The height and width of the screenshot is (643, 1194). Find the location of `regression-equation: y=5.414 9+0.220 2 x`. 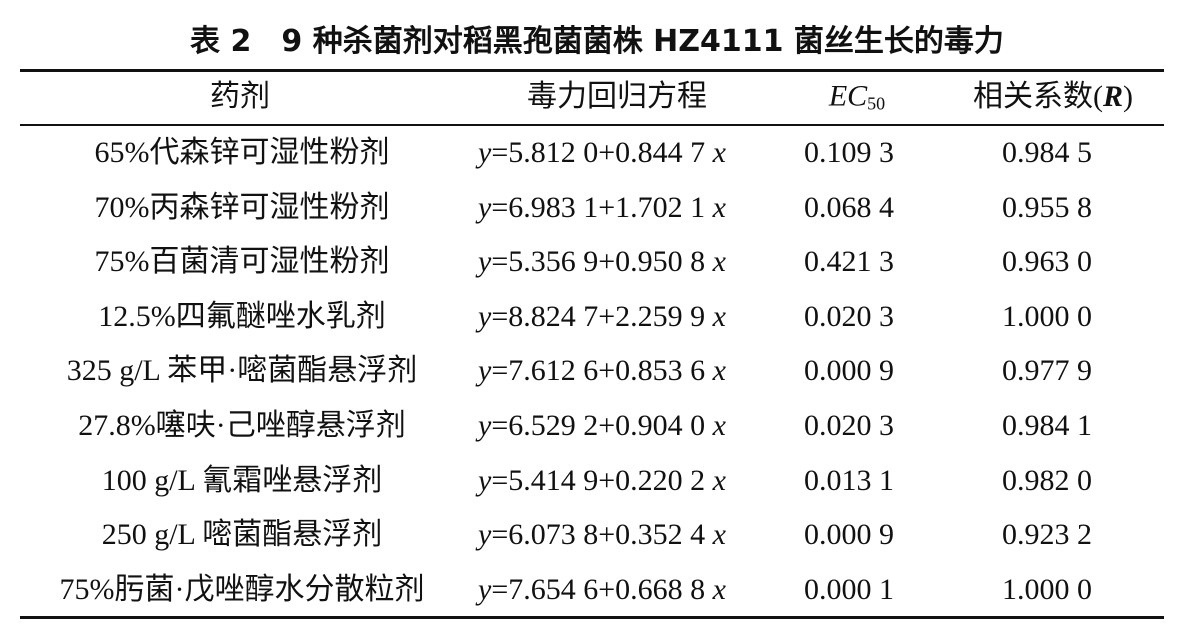

regression-equation: y=5.414 9+0.220 2 x is located at coordinates (602, 480).